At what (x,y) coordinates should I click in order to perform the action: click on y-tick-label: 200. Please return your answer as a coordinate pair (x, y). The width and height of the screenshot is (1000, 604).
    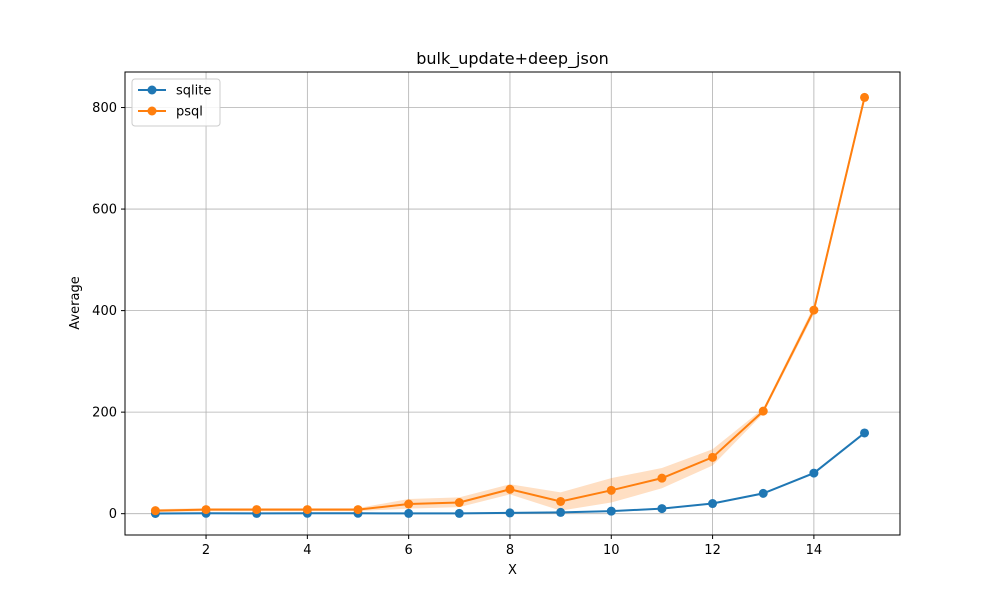
    Looking at the image, I should click on (104, 413).